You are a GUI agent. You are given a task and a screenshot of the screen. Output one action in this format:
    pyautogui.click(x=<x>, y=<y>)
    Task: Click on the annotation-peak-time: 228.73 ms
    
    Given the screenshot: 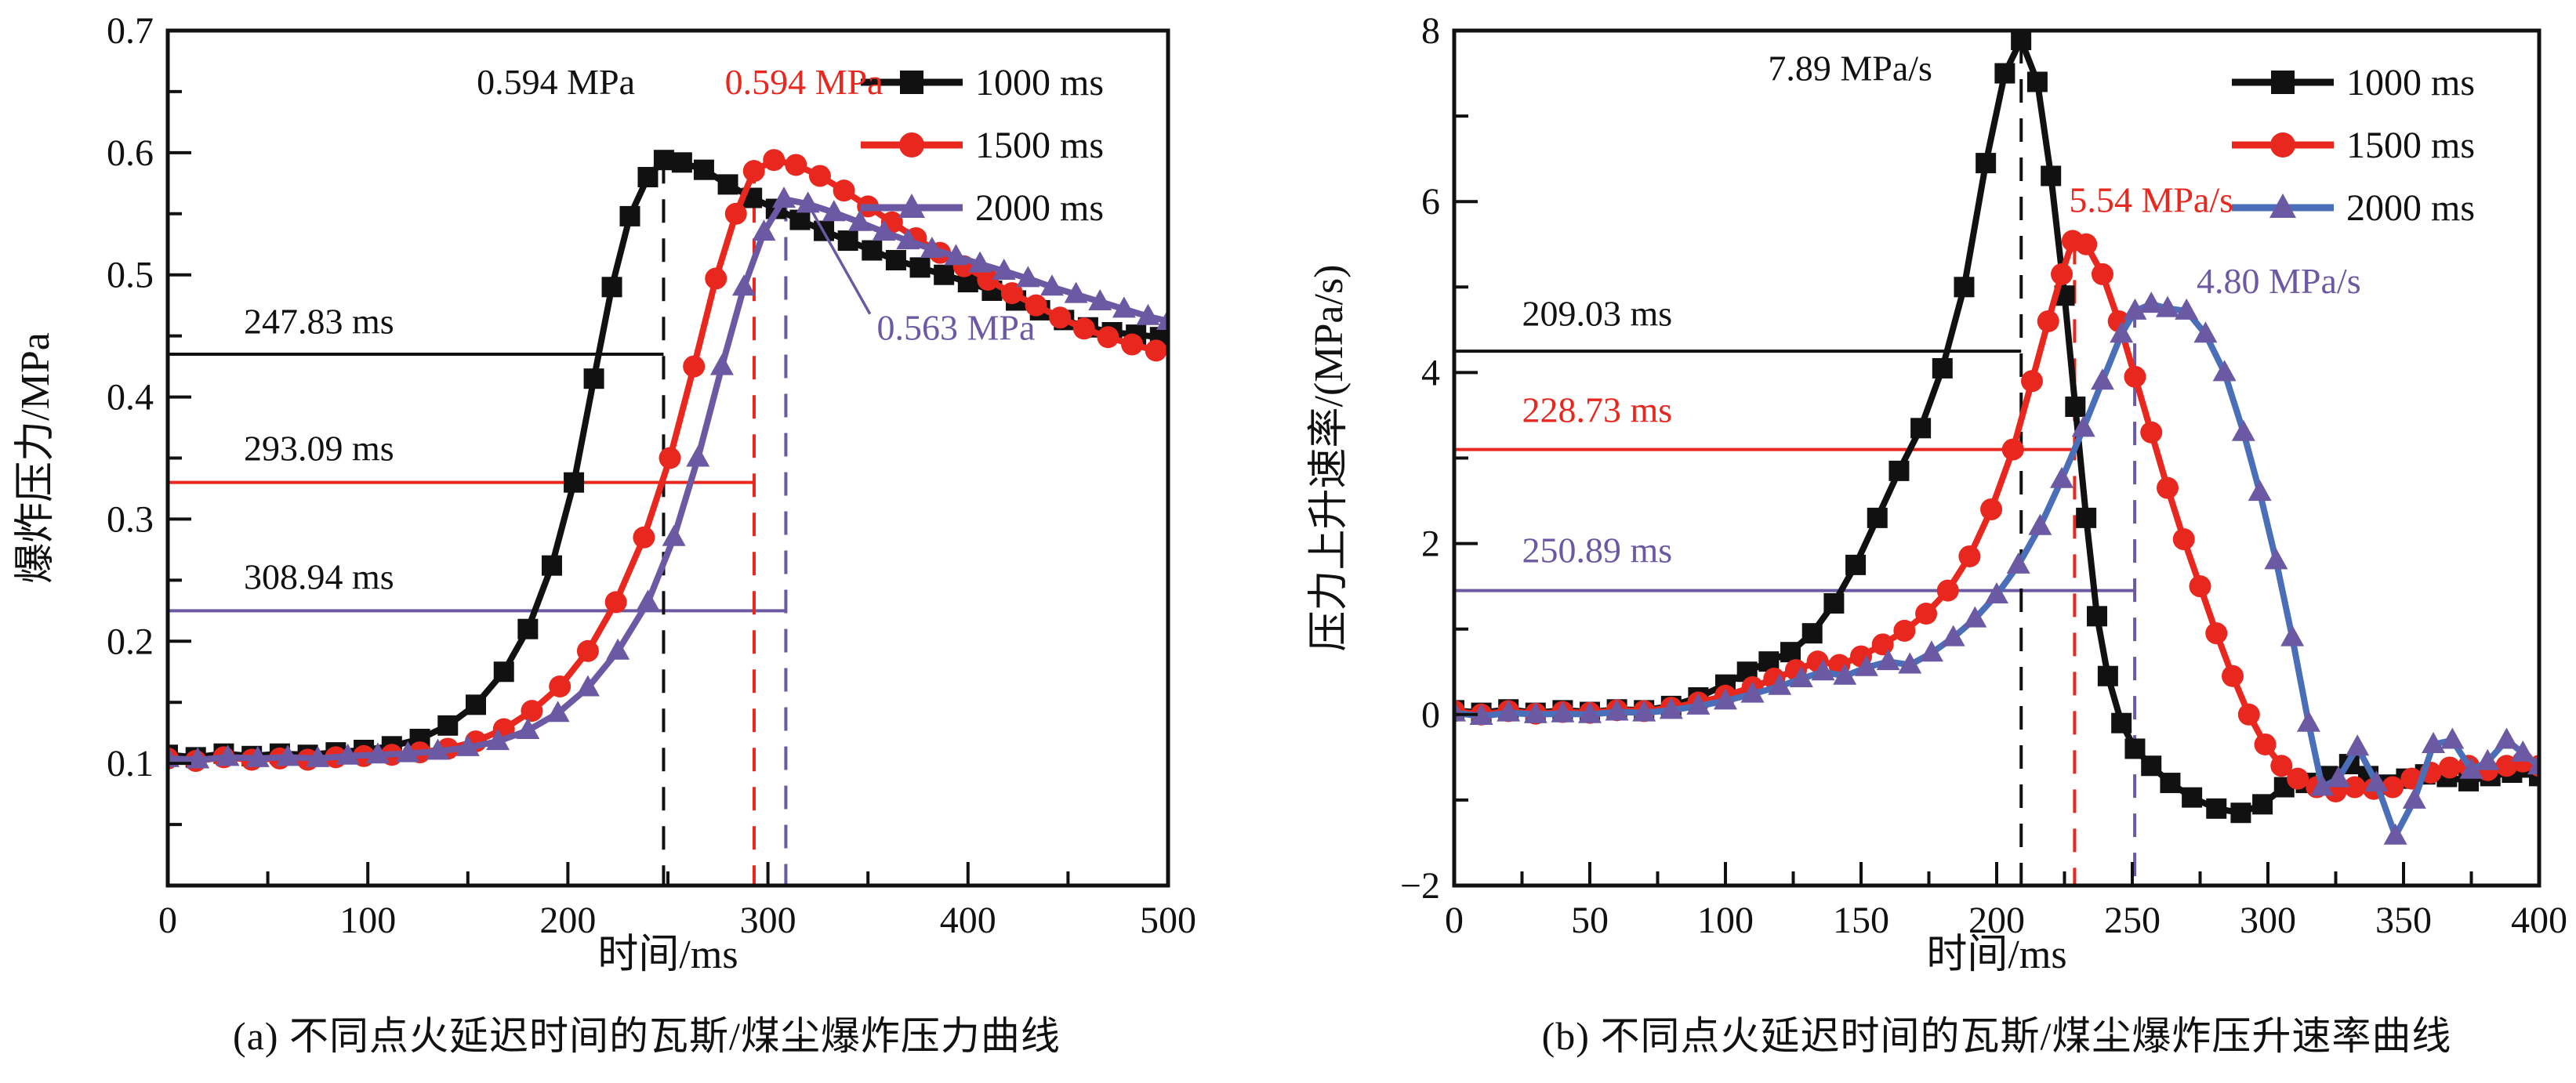 What is the action you would take?
    pyautogui.click(x=1597, y=410)
    